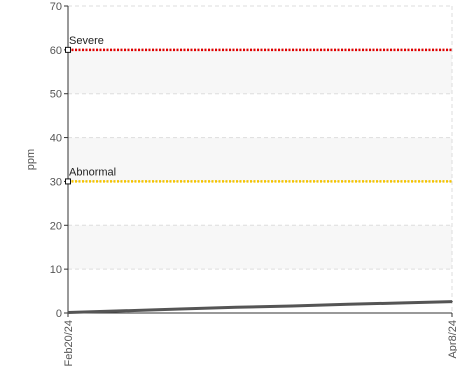 Image resolution: width=457 pixels, height=380 pixels. Describe the element at coordinates (56, 139) in the screenshot. I see `y-tick-label: 40` at that location.